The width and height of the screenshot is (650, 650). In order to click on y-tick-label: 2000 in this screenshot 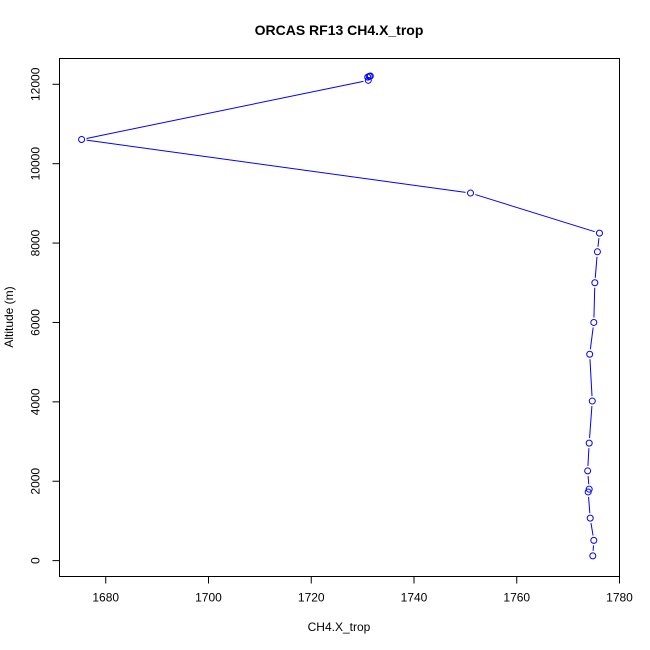, I will do `click(36, 481)`.